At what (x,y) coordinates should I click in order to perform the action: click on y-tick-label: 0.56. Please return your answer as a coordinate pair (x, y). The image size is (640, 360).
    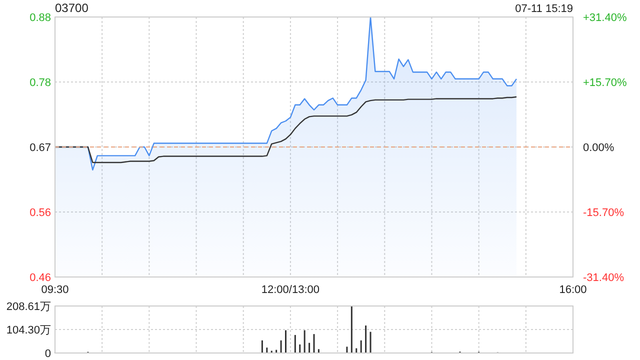
    Looking at the image, I should click on (40, 212).